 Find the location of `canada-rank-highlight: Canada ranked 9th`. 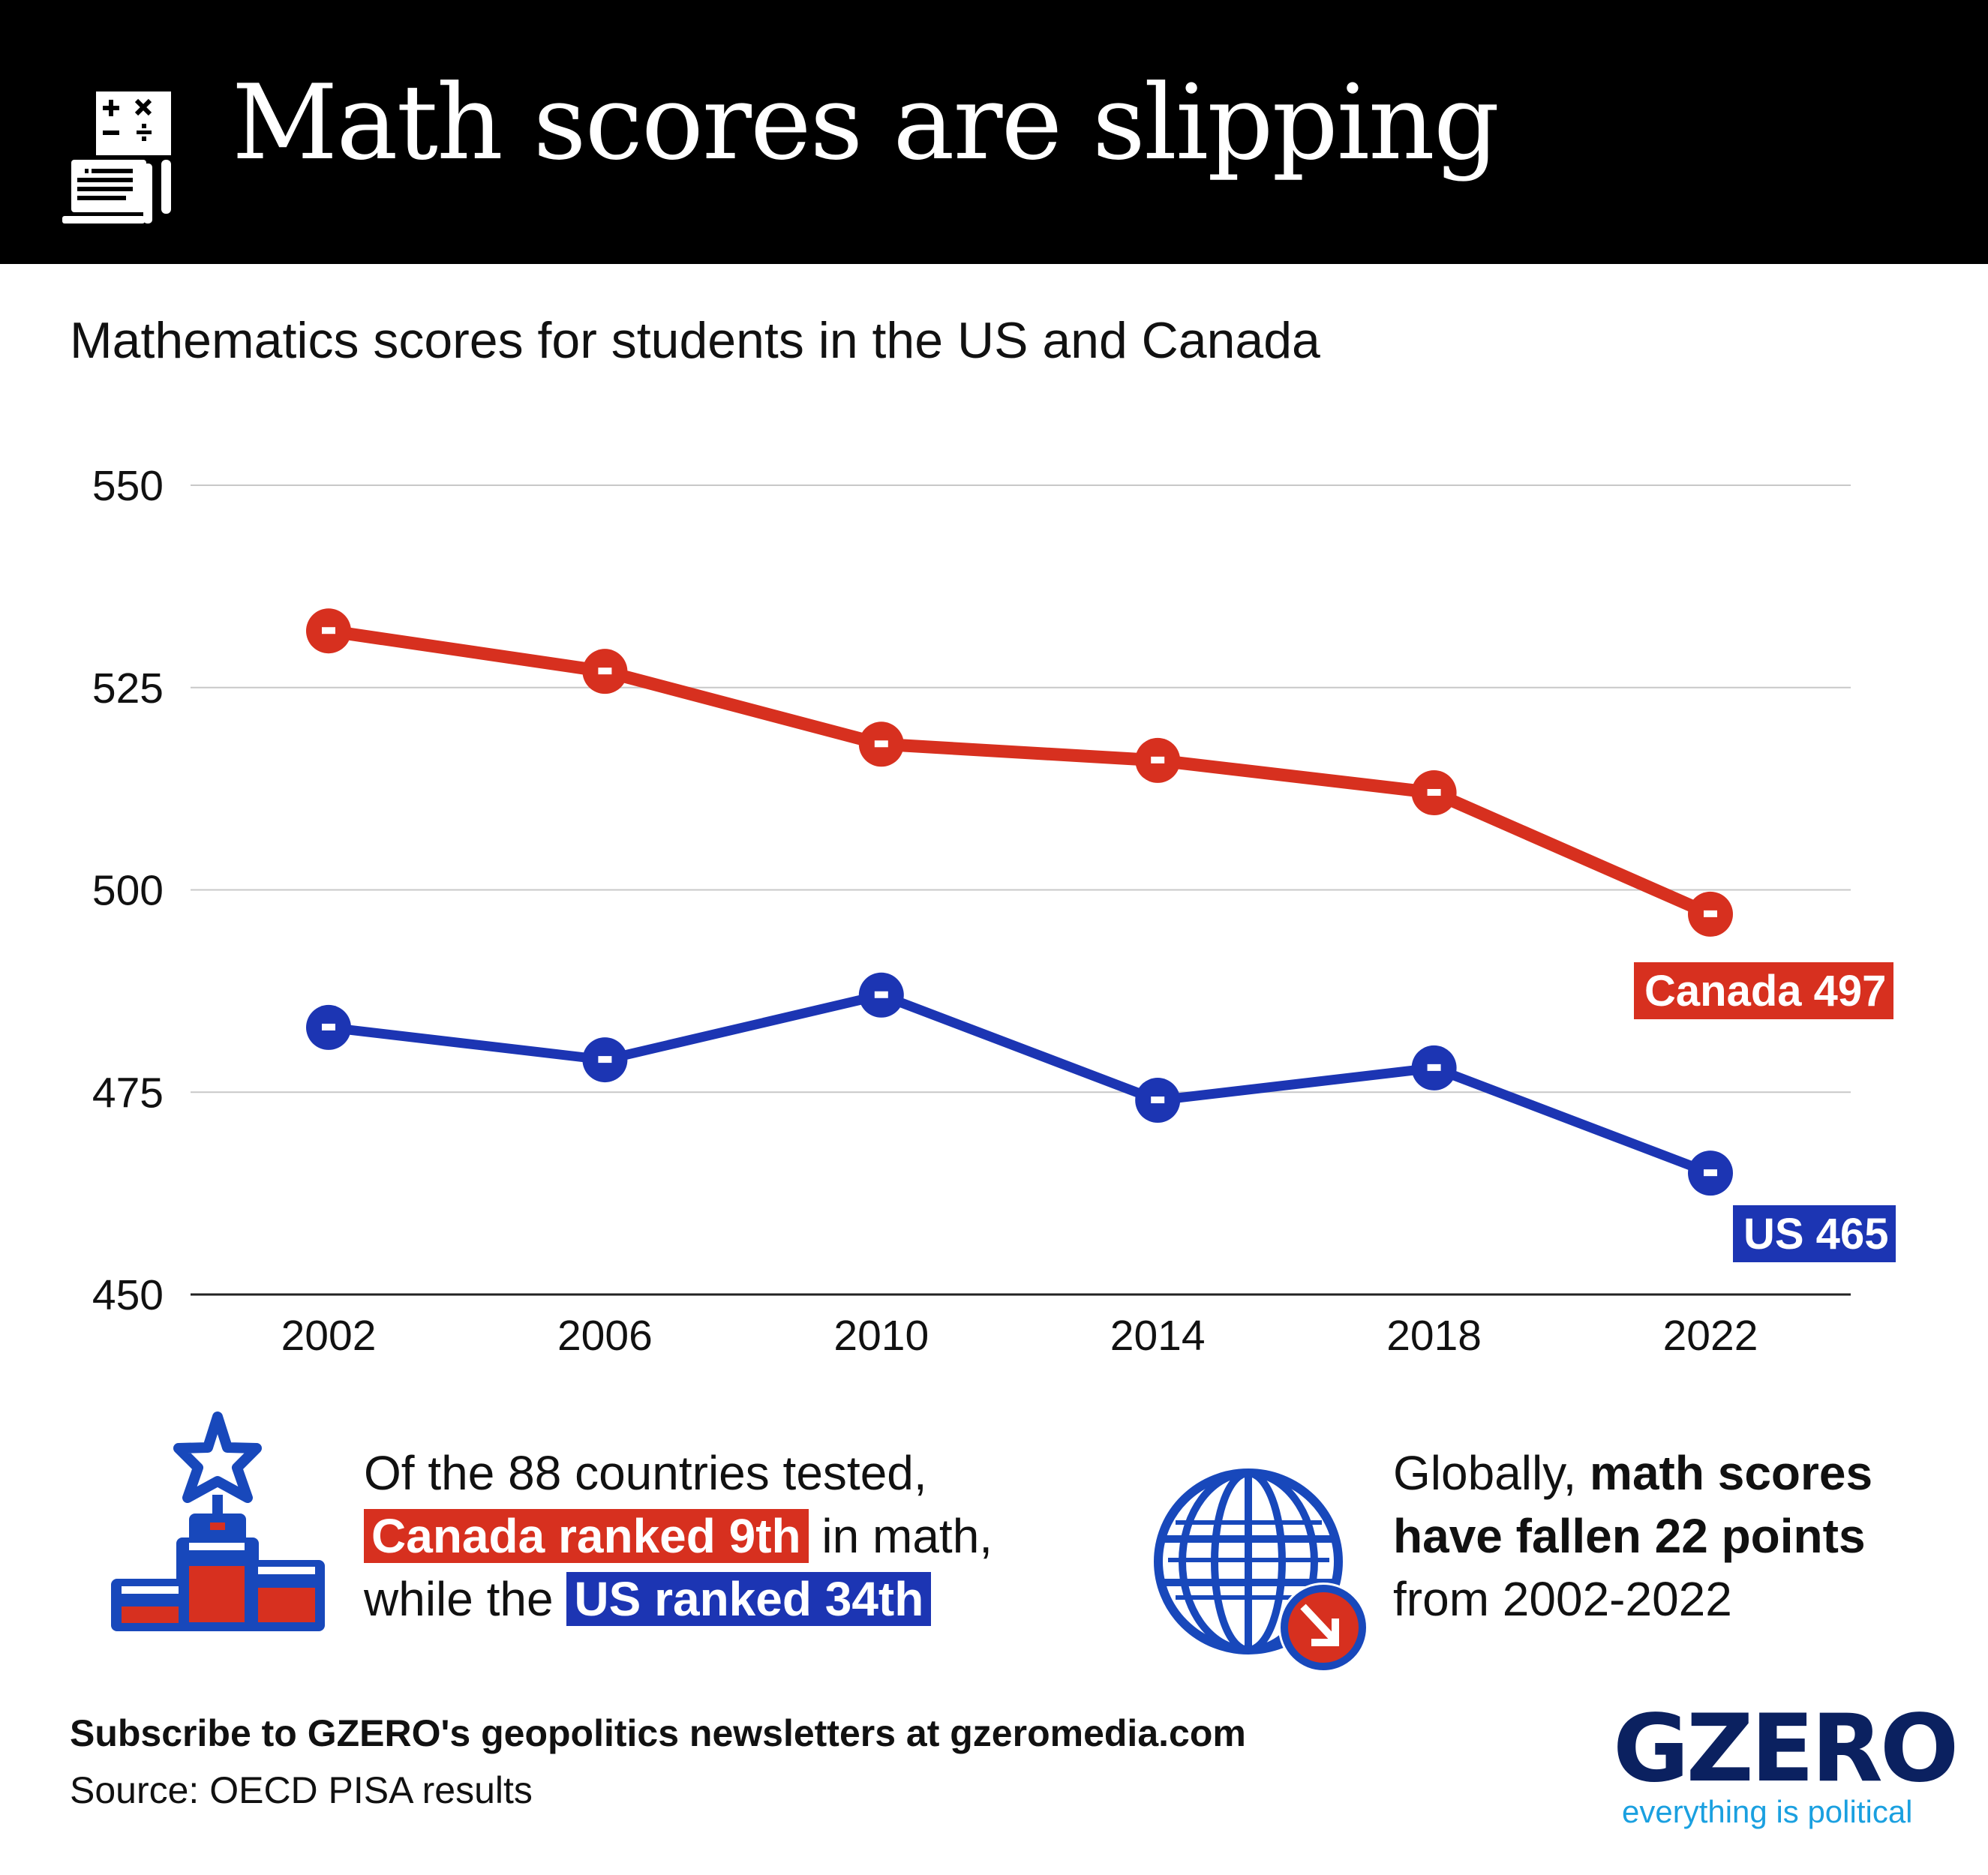

canada-rank-highlight: Canada ranked 9th is located at coordinates (586, 1536).